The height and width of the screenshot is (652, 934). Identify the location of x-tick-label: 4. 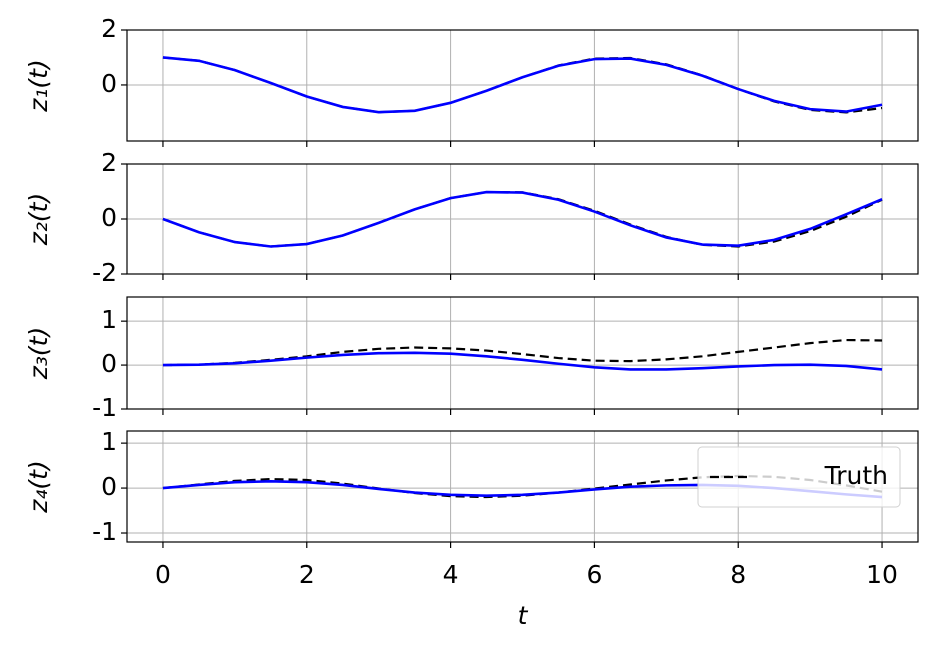
(451, 574).